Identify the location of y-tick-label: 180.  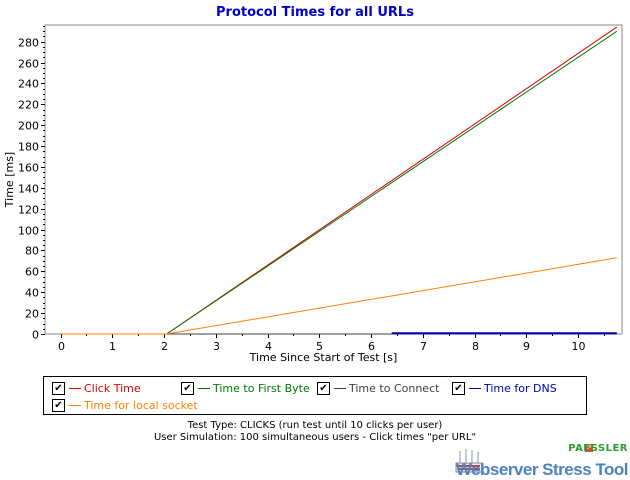
(28, 147).